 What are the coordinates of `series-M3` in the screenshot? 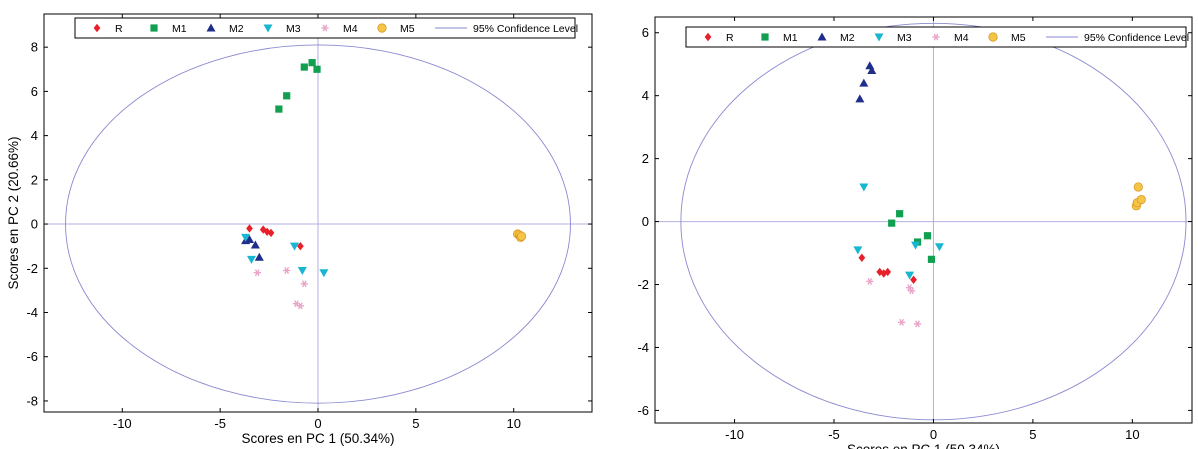 It's located at (898, 231).